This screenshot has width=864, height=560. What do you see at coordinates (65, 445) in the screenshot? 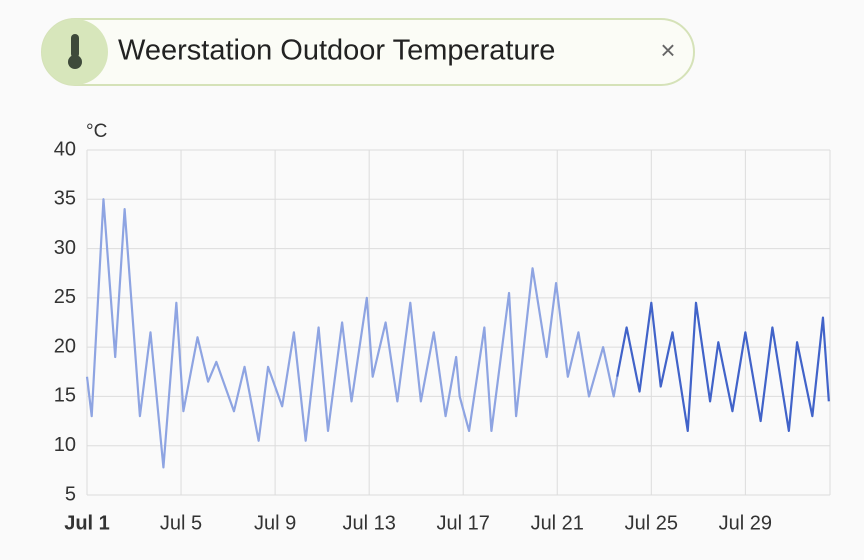
I see `y-tick-label: 10` at bounding box center [65, 445].